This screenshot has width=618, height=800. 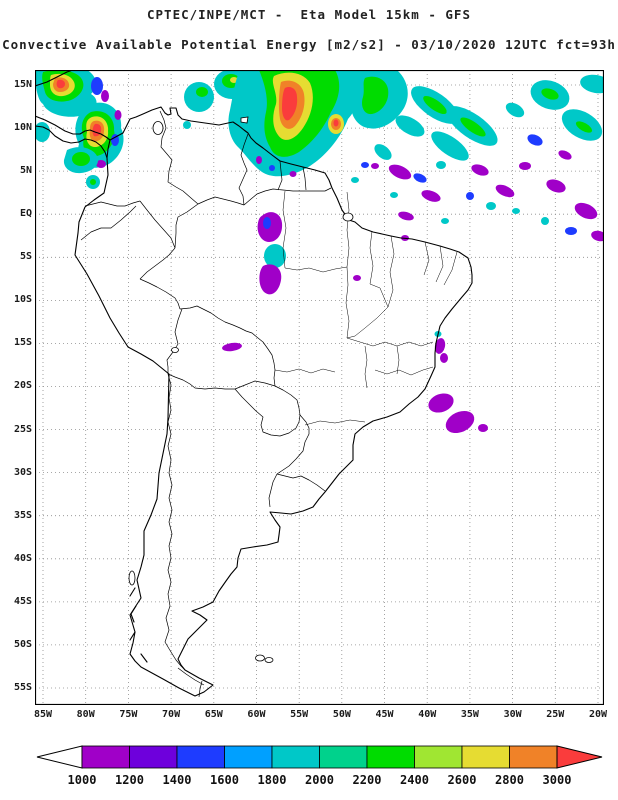 What do you see at coordinates (414, 780) in the screenshot?
I see `colorbar-tick-label: 2400` at bounding box center [414, 780].